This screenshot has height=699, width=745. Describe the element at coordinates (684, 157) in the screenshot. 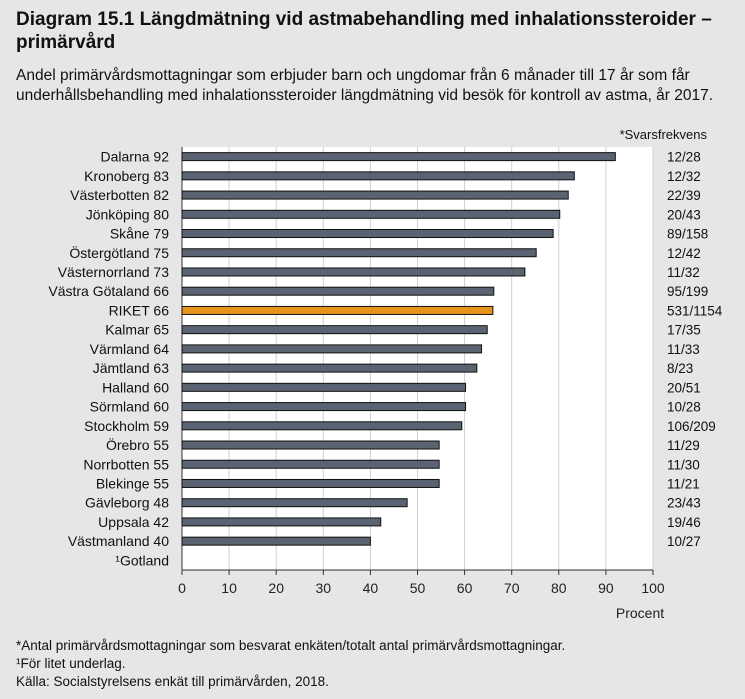

I see `response-rate: 12/28` at that location.